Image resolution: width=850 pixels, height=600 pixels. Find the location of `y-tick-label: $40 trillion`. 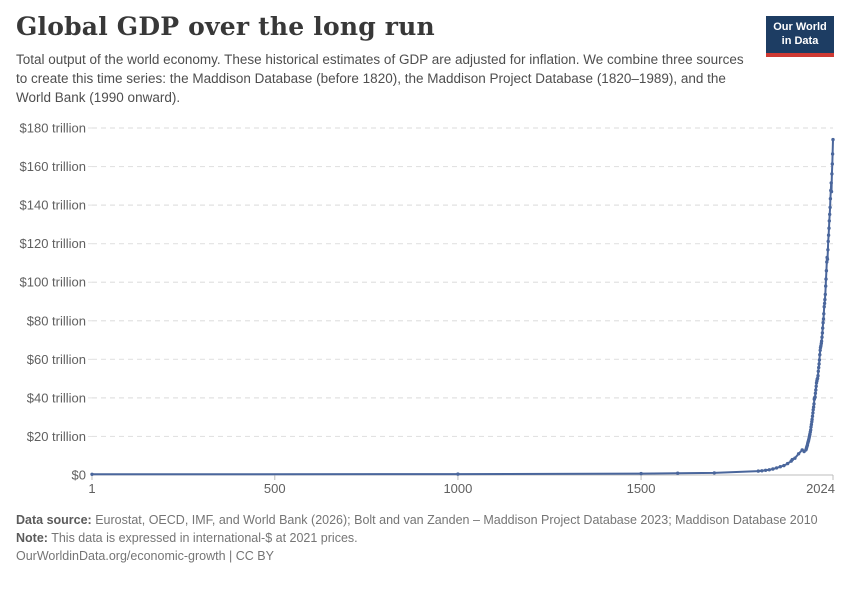

y-tick-label: $40 trillion is located at coordinates (56, 397).